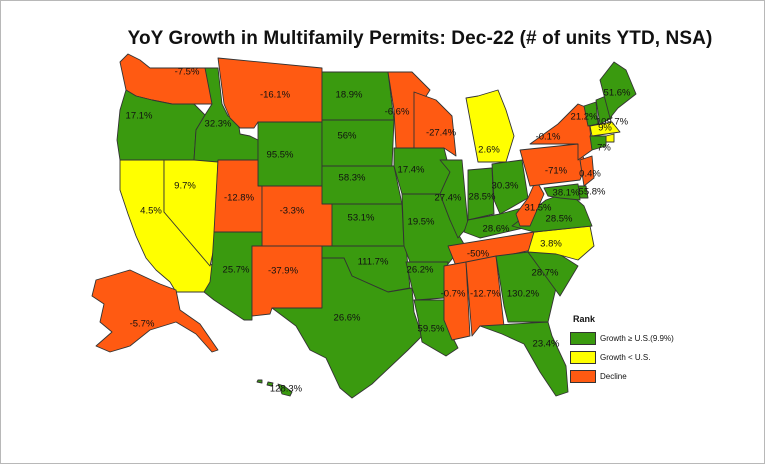 The image size is (765, 464). Describe the element at coordinates (187, 72) in the screenshot. I see `state-label-wa: -7.5%` at that location.